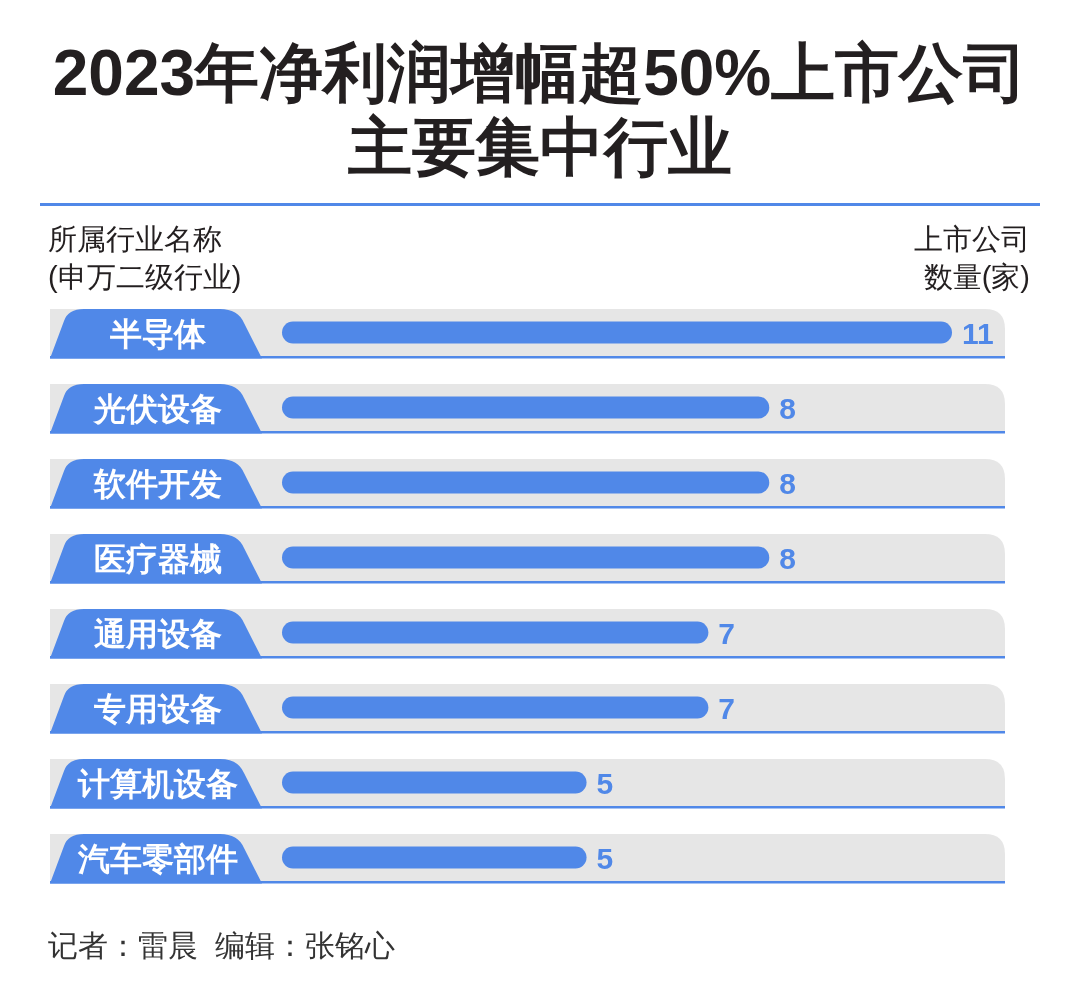 Image resolution: width=1080 pixels, height=993 pixels. I want to click on category-label: 汽车零部件, so click(158, 858).